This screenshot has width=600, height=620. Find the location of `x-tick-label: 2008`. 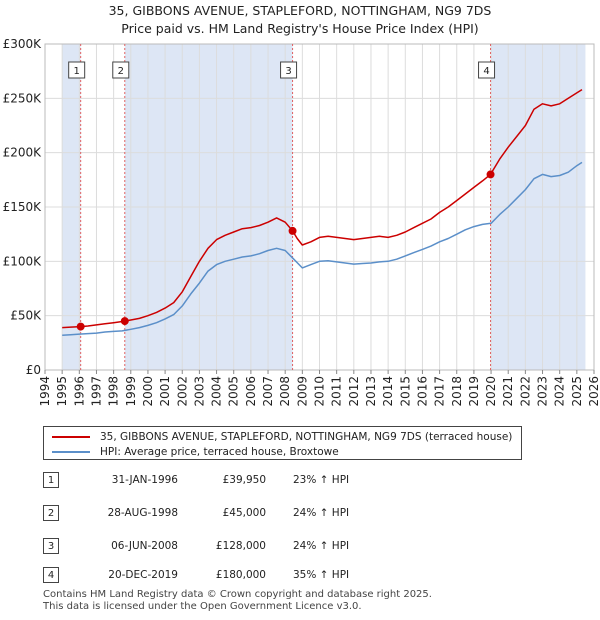

x-tick-label: 2008 is located at coordinates (285, 391).